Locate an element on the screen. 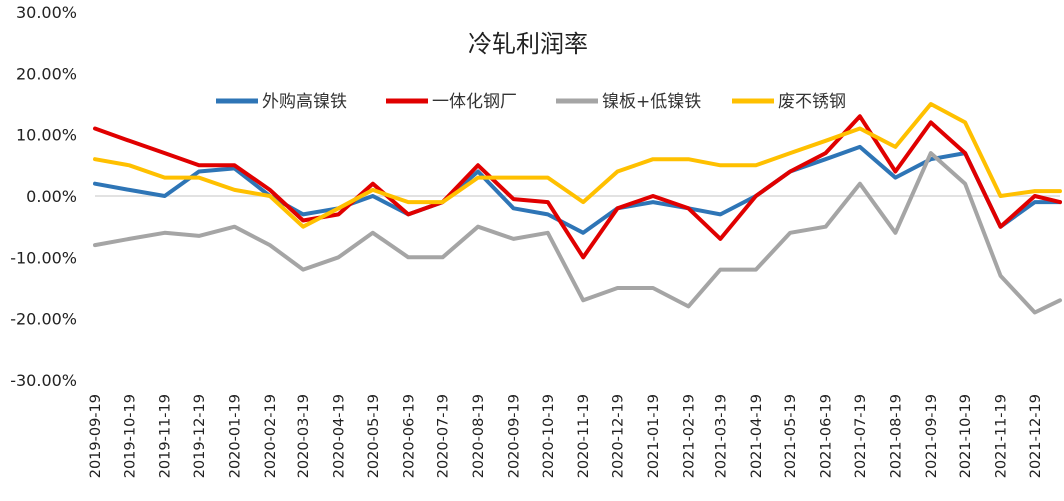  y-tick-label: 10.00% is located at coordinates (46, 135).